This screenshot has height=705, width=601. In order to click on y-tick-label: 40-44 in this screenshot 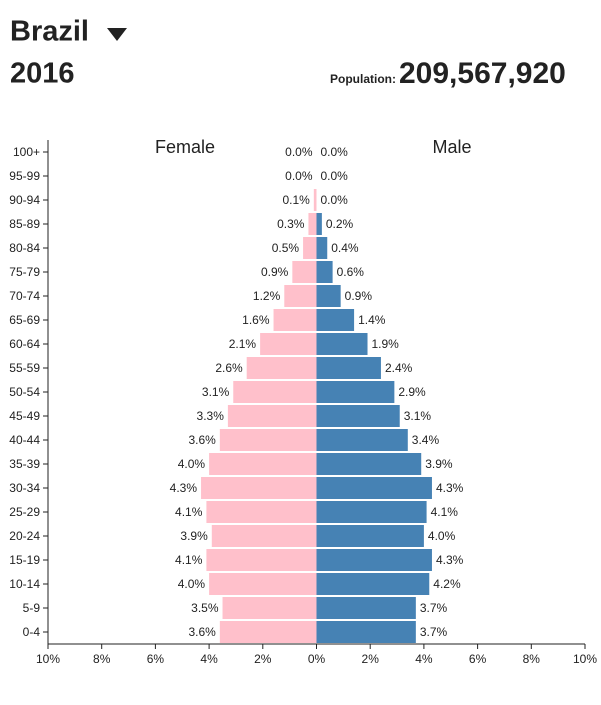, I will do `click(24, 440)`.